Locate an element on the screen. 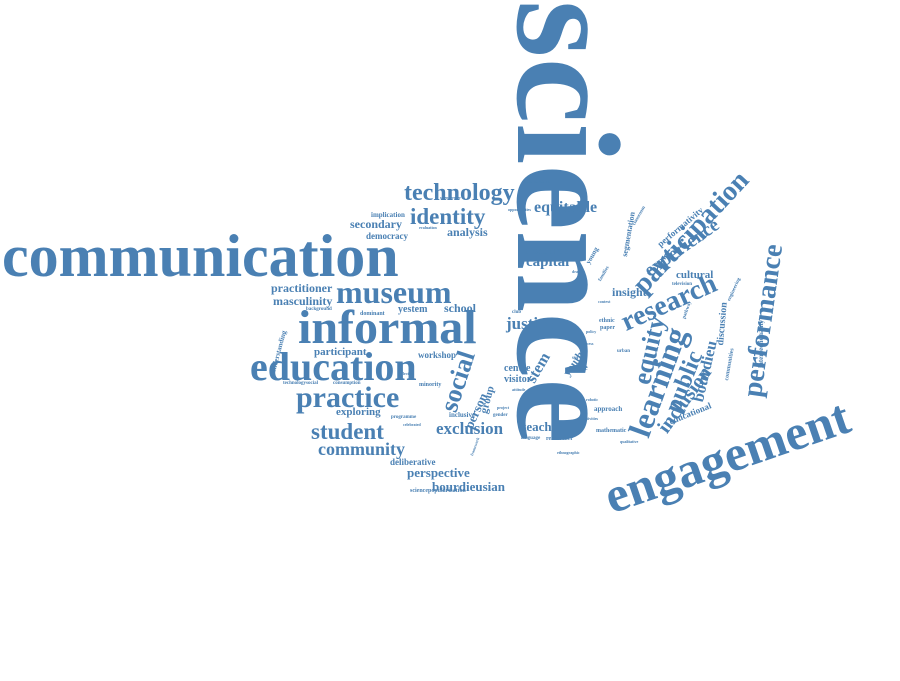 The height and width of the screenshot is (681, 900). word-teacher: teacher is located at coordinates (543, 426).